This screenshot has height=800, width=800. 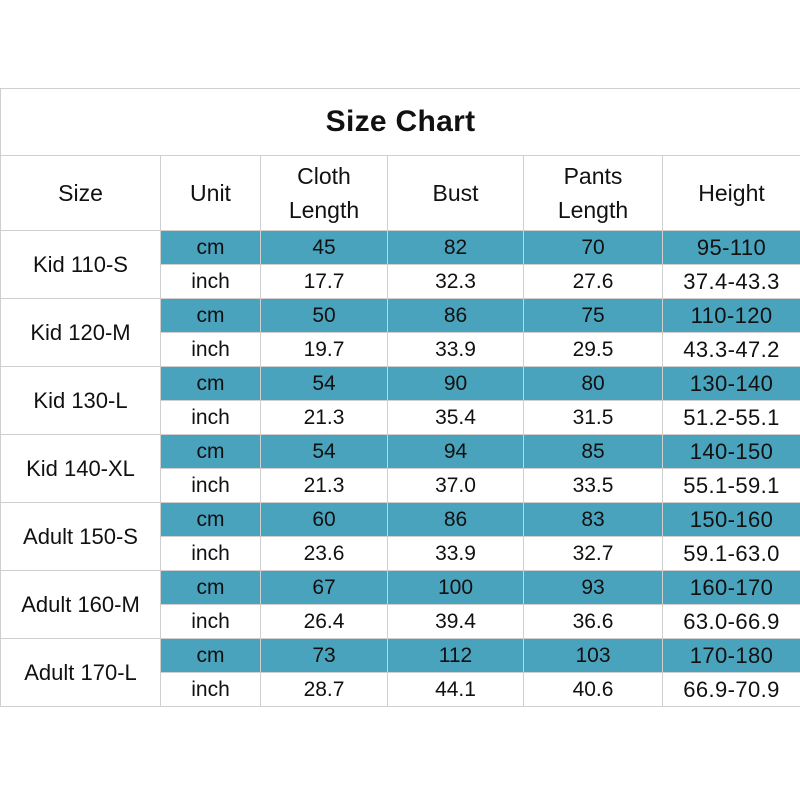 What do you see at coordinates (324, 349) in the screenshot?
I see `cloth-length-cell: 19.7` at bounding box center [324, 349].